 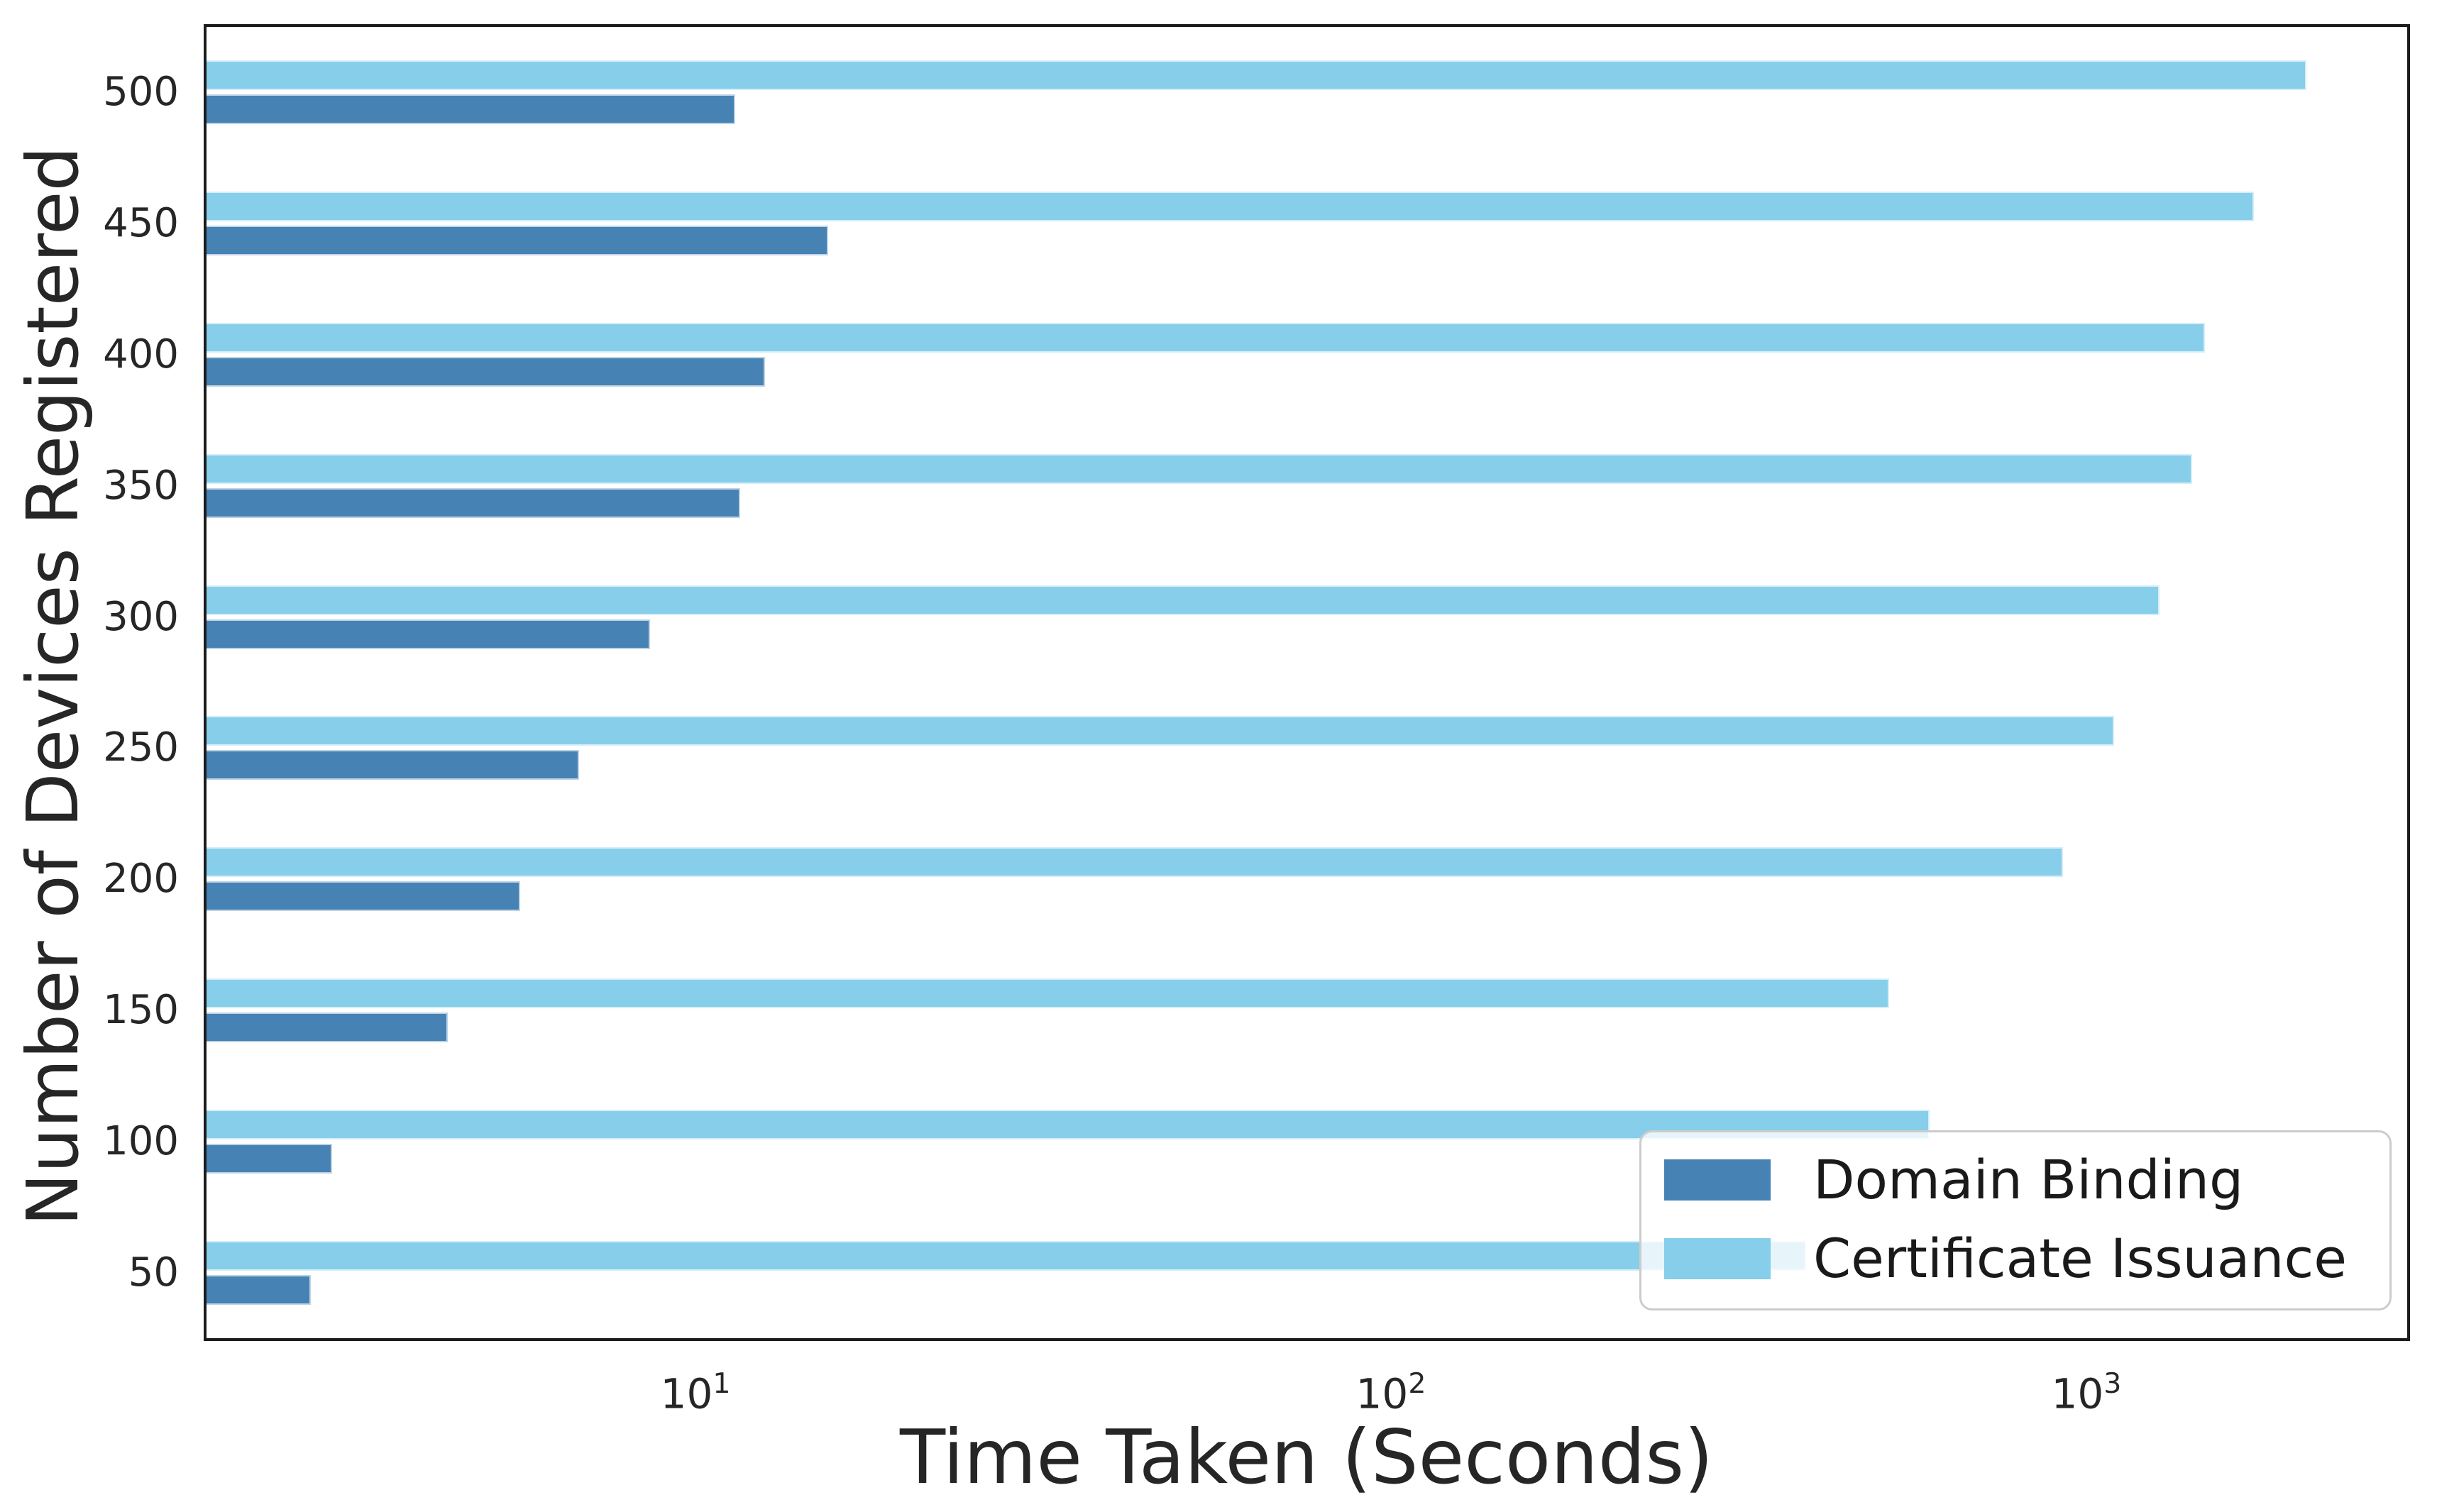 I want to click on x-tick-label-100: 10², so click(x=1390, y=1392).